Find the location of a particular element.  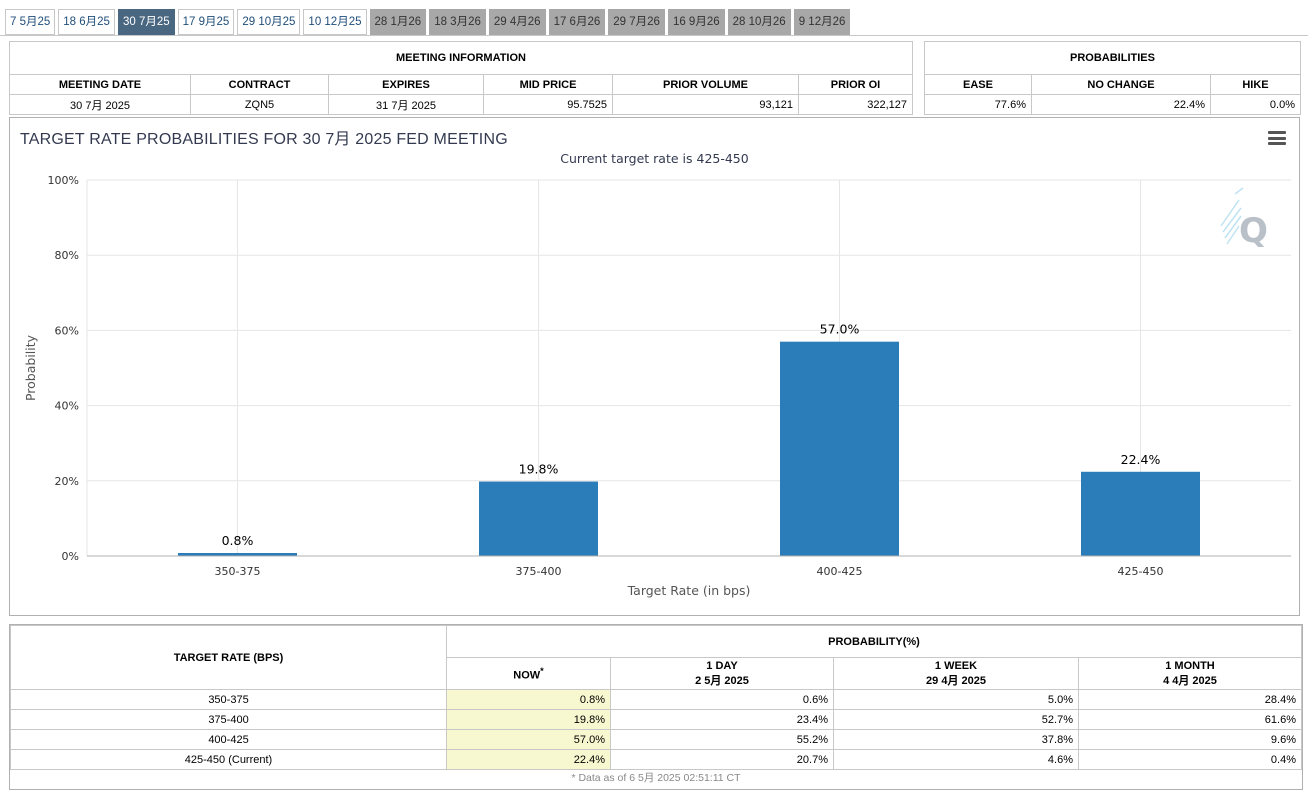

prior-volume-header: PRIOR VOLUME is located at coordinates (705, 84).